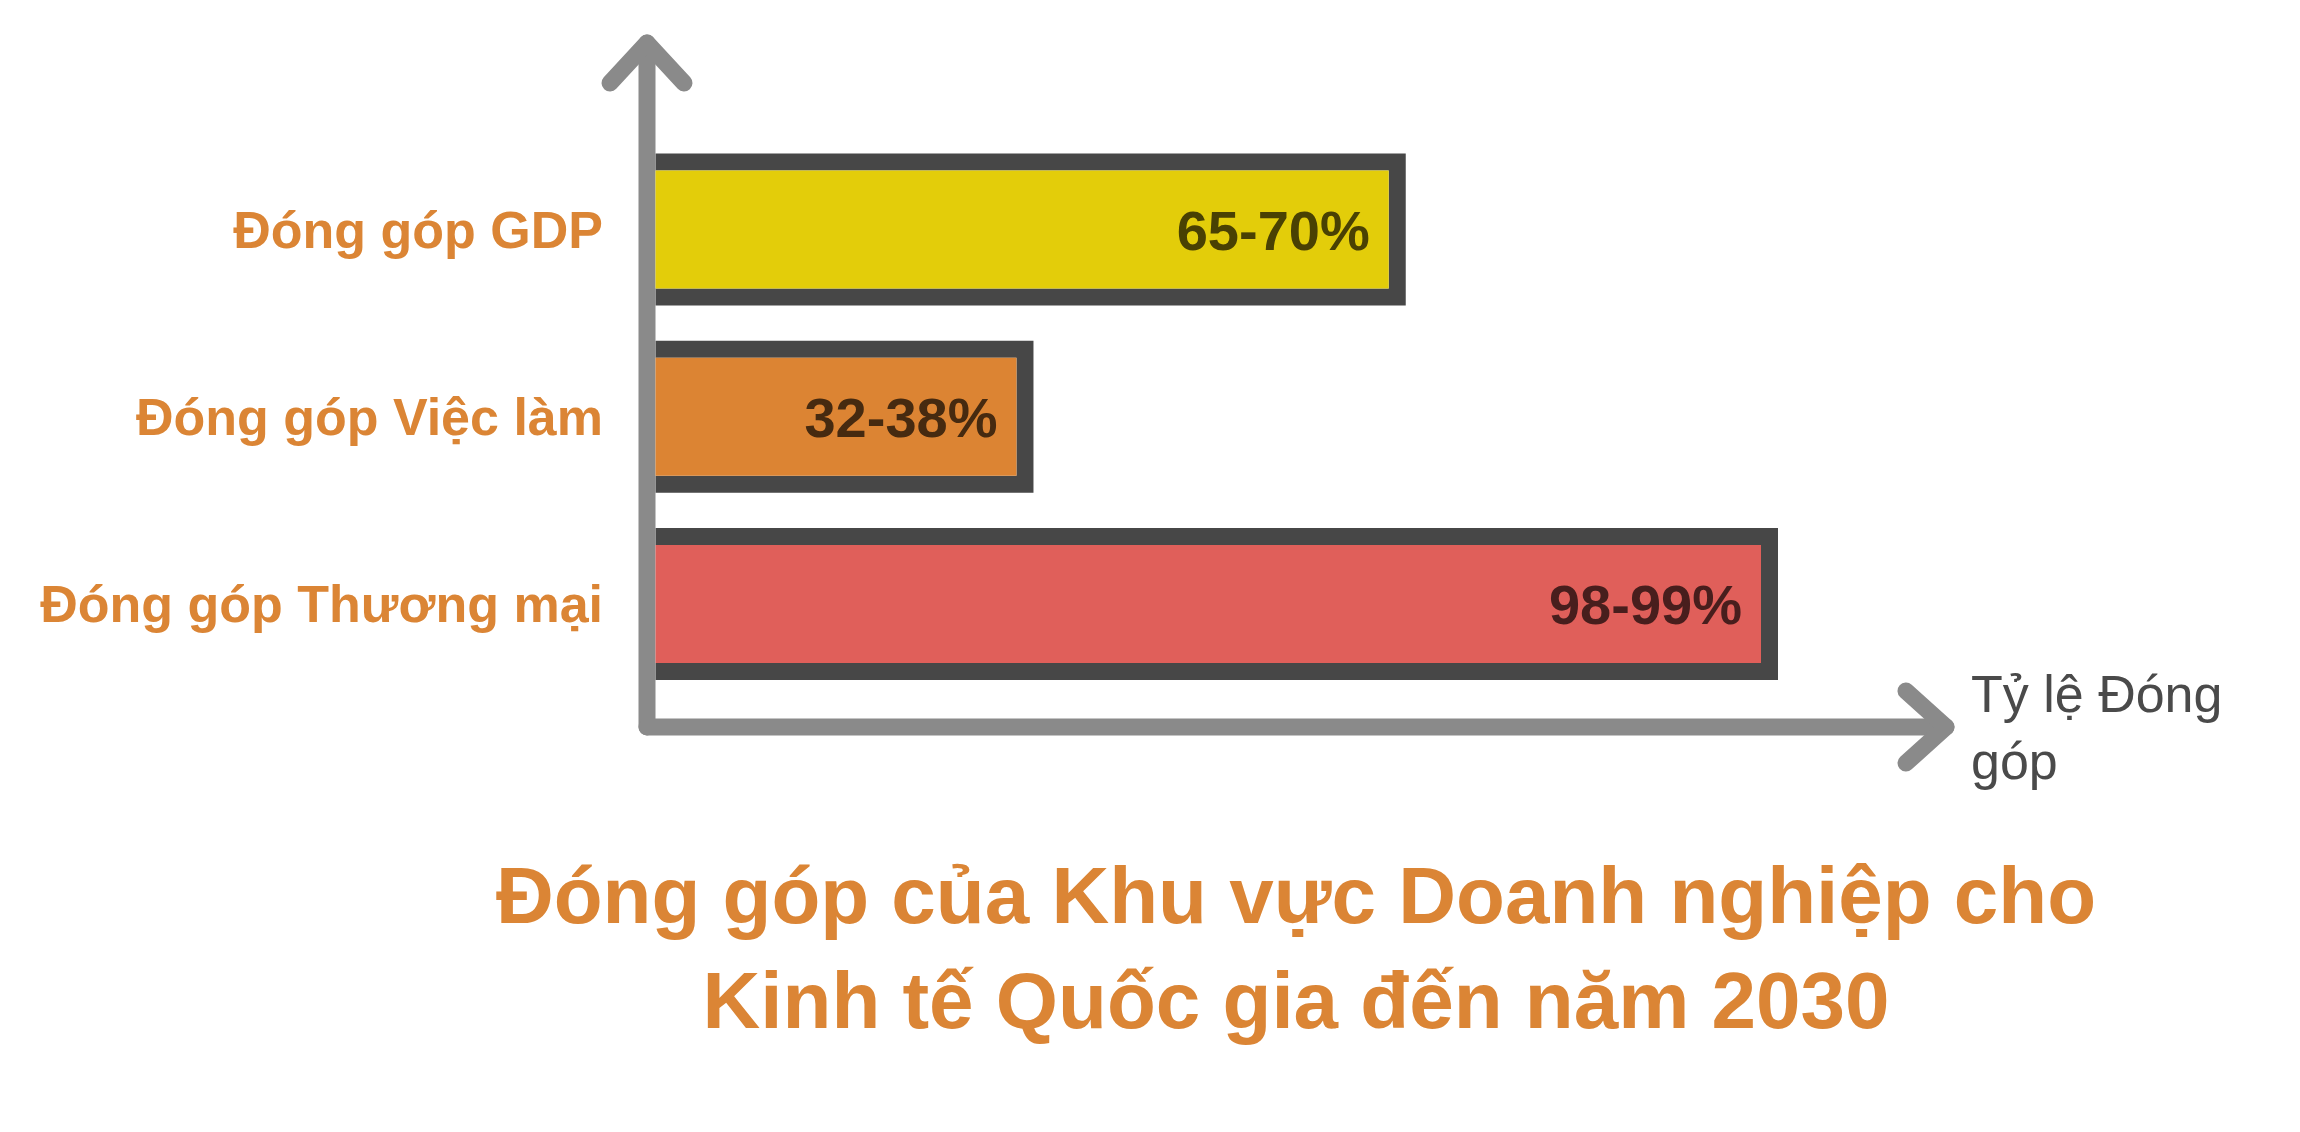 The height and width of the screenshot is (1132, 2300). I want to click on text: Đóng góp của Khu vực Doanh nghiệp cho Kinh tế Quốc gia đến năm 2030, so click(1296, 948).